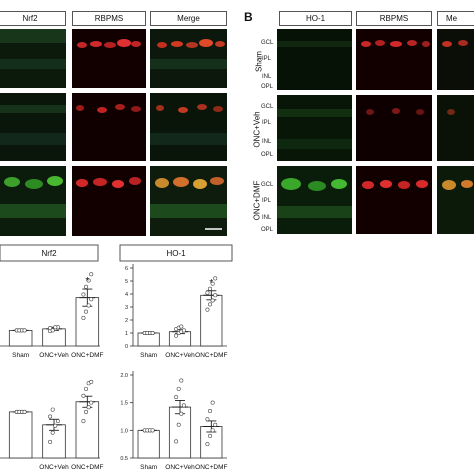 The width and height of the screenshot is (474, 474). What do you see at coordinates (124, 376) in the screenshot?
I see `y-tick-label: 2.0` at bounding box center [124, 376].